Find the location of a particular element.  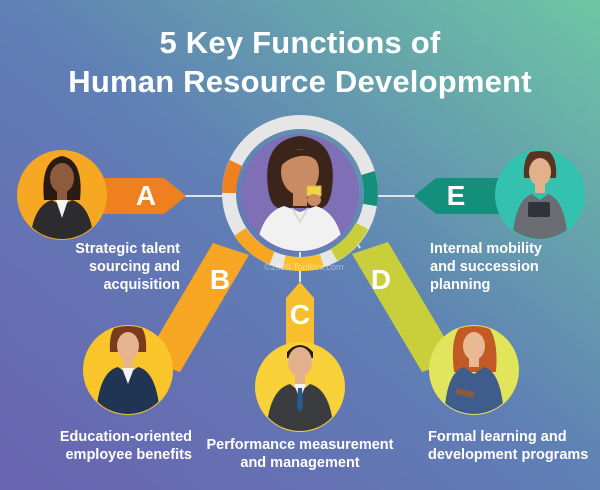

businesswoman-icon is located at coordinates (128, 370).